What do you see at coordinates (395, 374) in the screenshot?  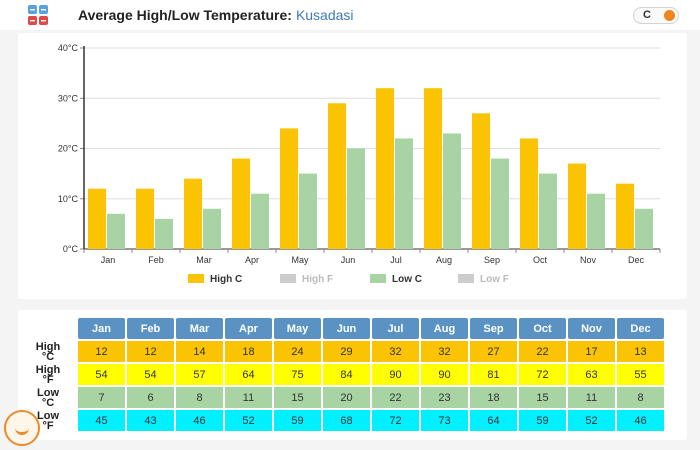 I see `table-cell: 90` at bounding box center [395, 374].